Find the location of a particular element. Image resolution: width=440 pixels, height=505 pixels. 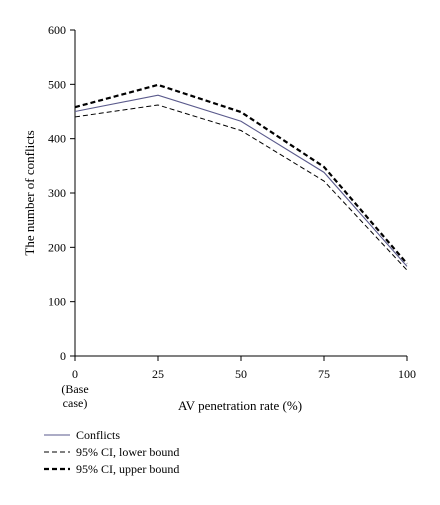

x-tick-sublabel: case) is located at coordinates (75, 403).